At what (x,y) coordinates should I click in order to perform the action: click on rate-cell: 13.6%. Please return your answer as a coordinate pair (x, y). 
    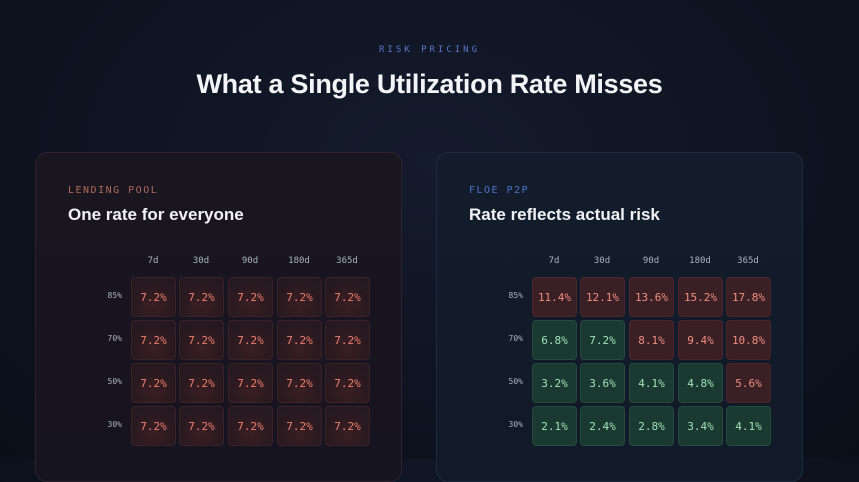
    Looking at the image, I should click on (651, 297).